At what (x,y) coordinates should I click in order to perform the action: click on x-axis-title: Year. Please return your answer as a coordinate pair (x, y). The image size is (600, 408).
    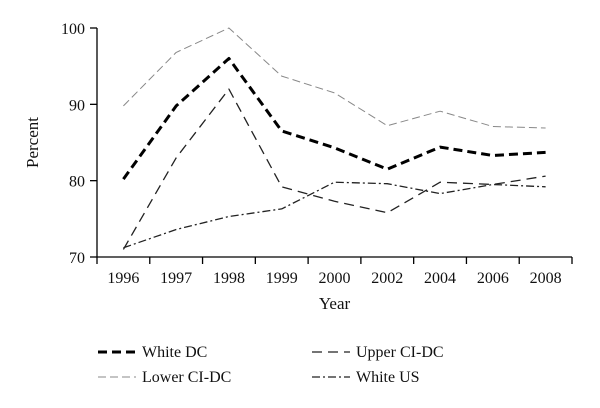
    Looking at the image, I should click on (335, 303).